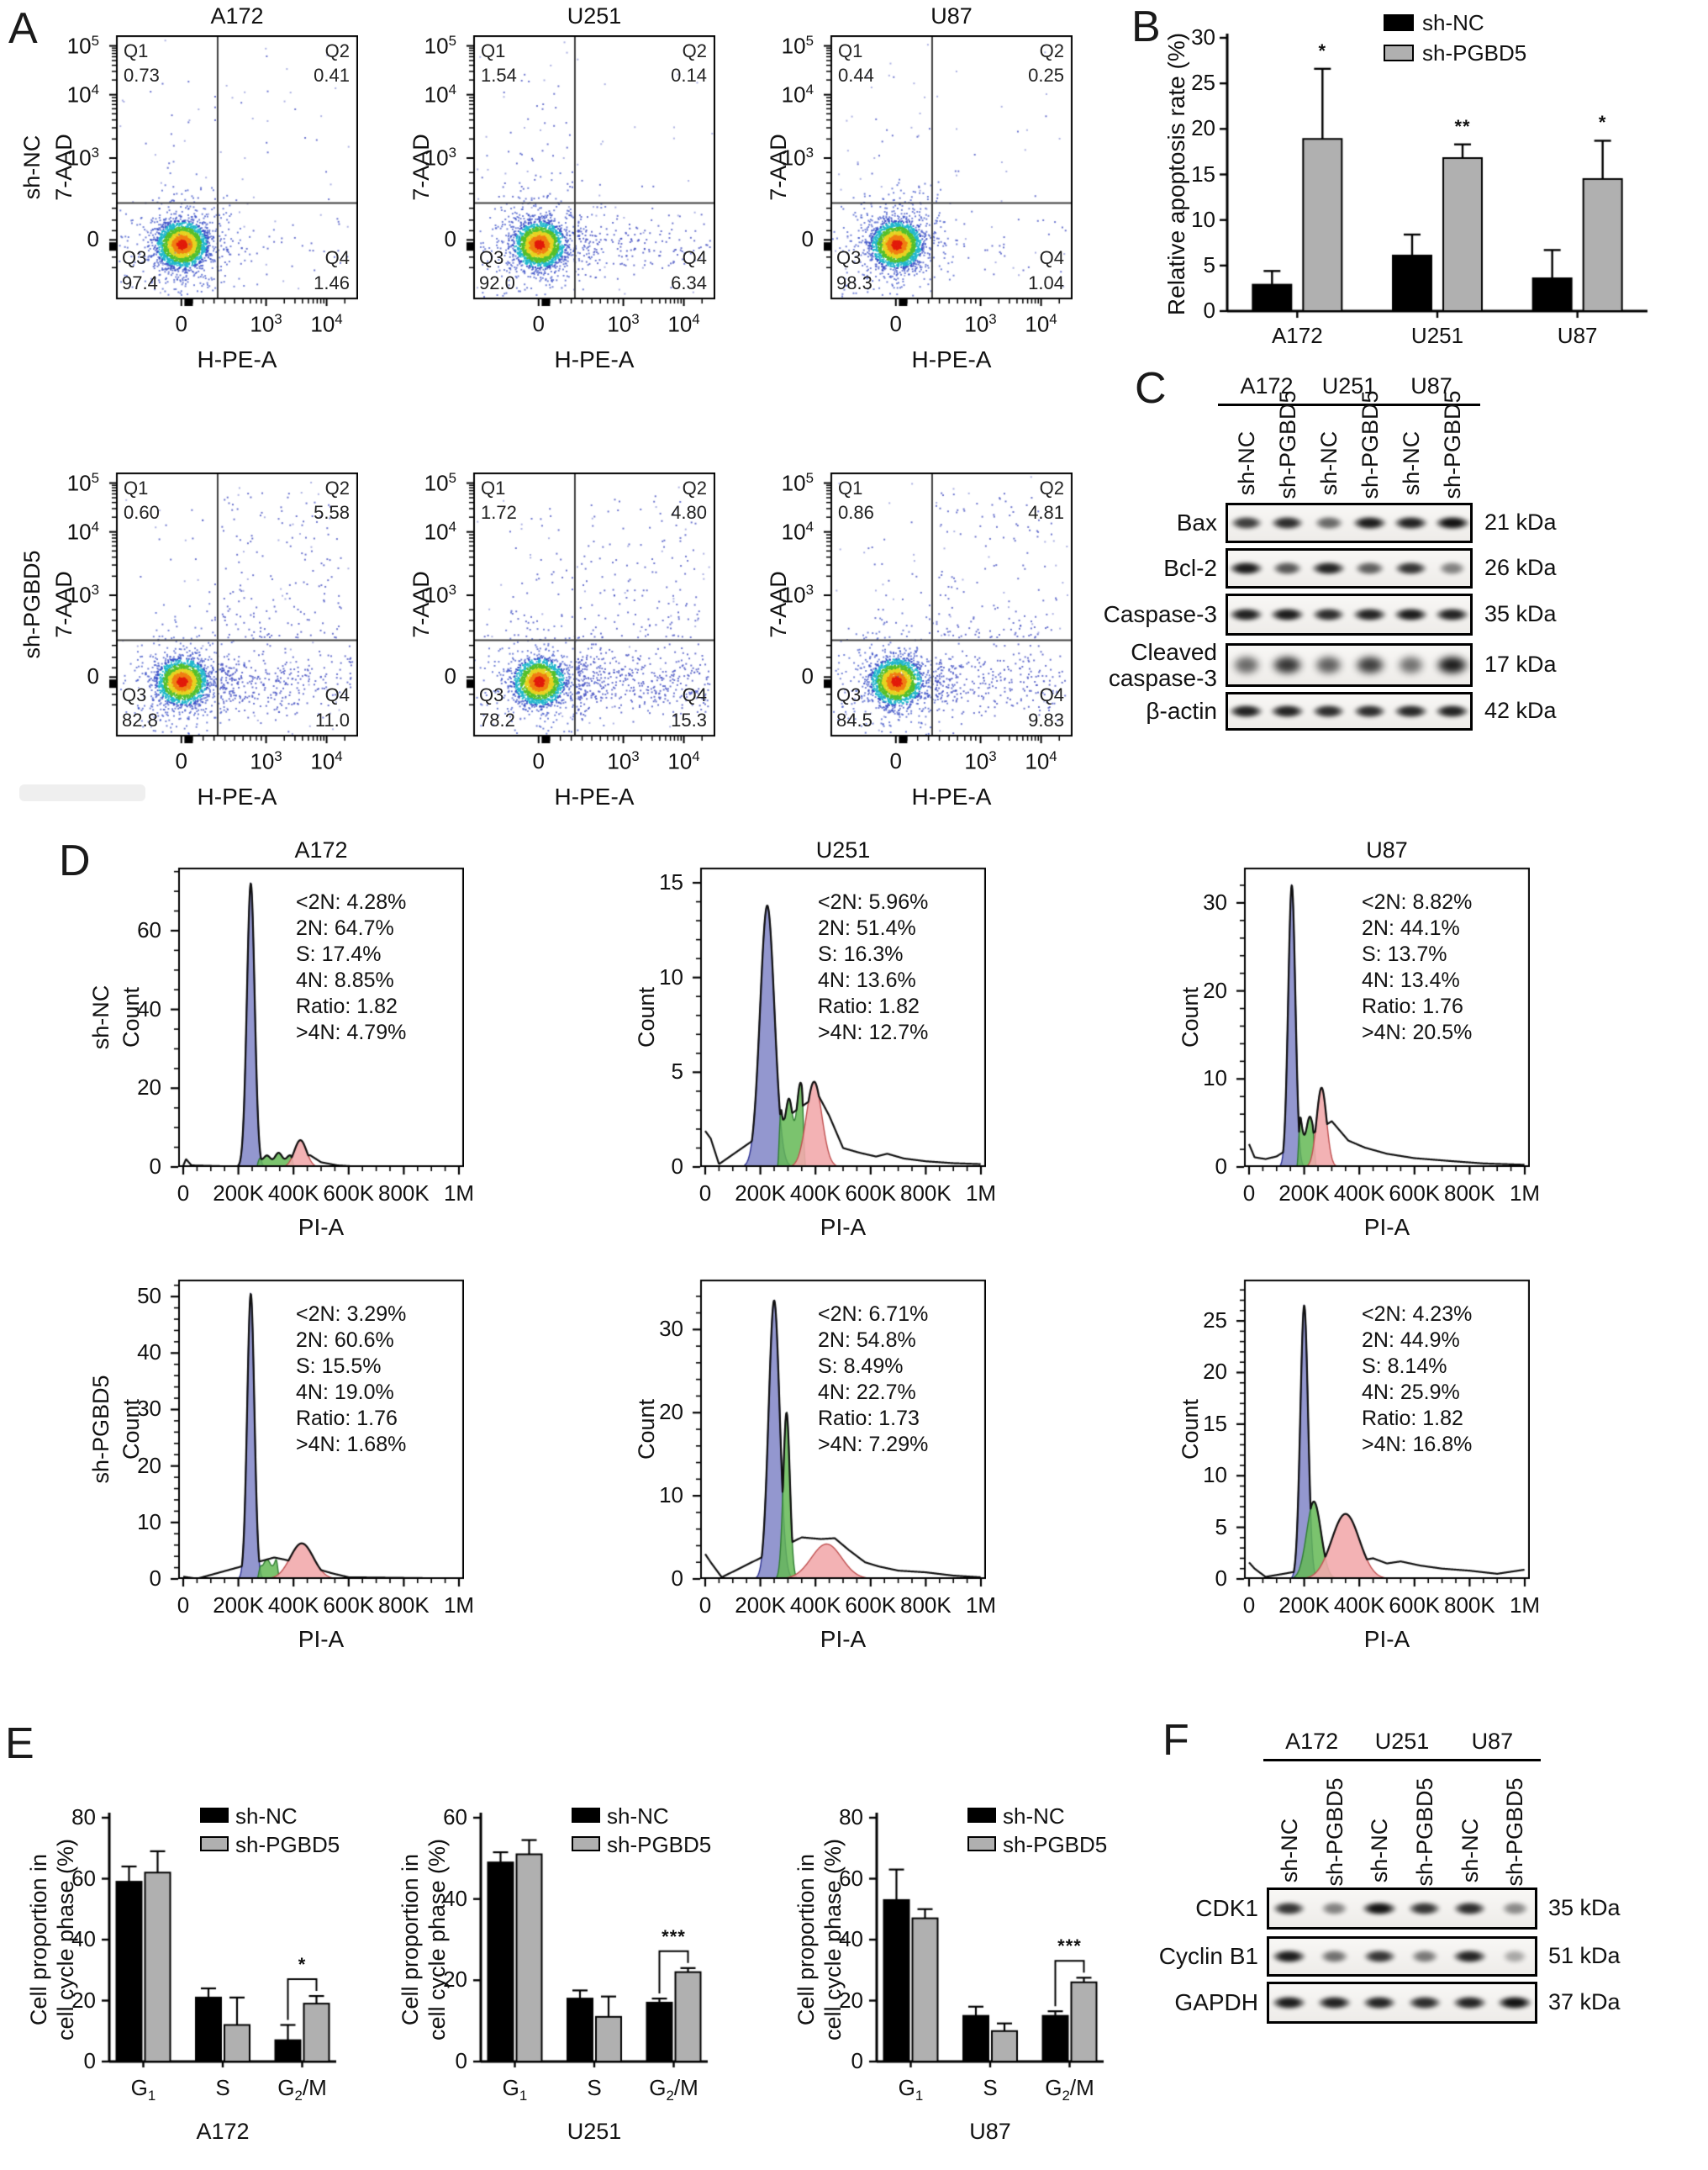  Describe the element at coordinates (911, 2089) in the screenshot. I see `e-x-category: G1` at that location.